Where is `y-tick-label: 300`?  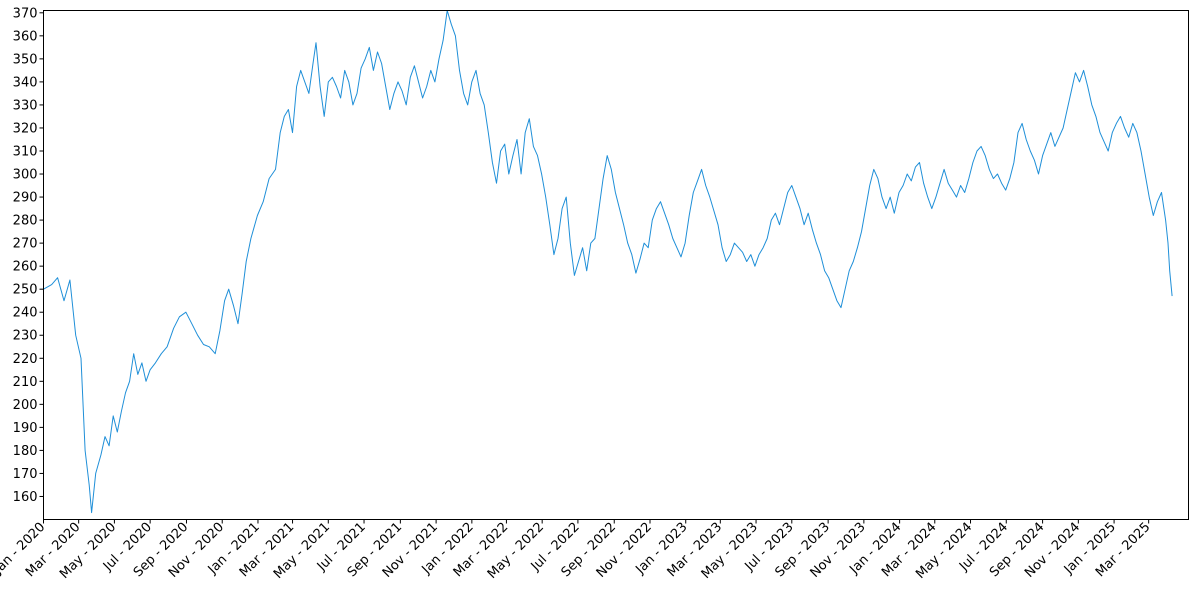 y-tick-label: 300 is located at coordinates (25, 175).